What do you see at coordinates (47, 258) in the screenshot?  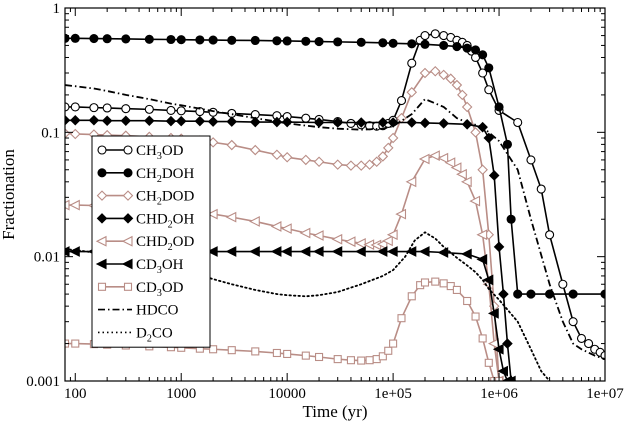 I see `y-tick-label: 0.01` at bounding box center [47, 258].